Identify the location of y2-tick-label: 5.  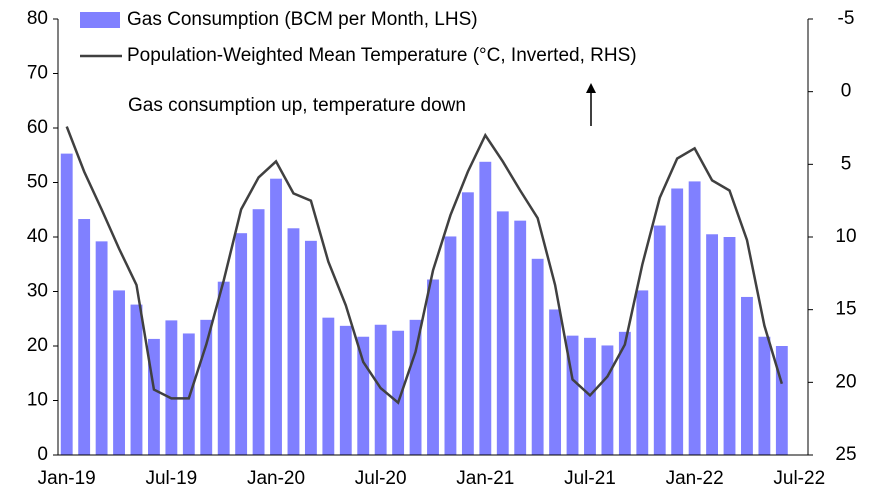
(846, 163).